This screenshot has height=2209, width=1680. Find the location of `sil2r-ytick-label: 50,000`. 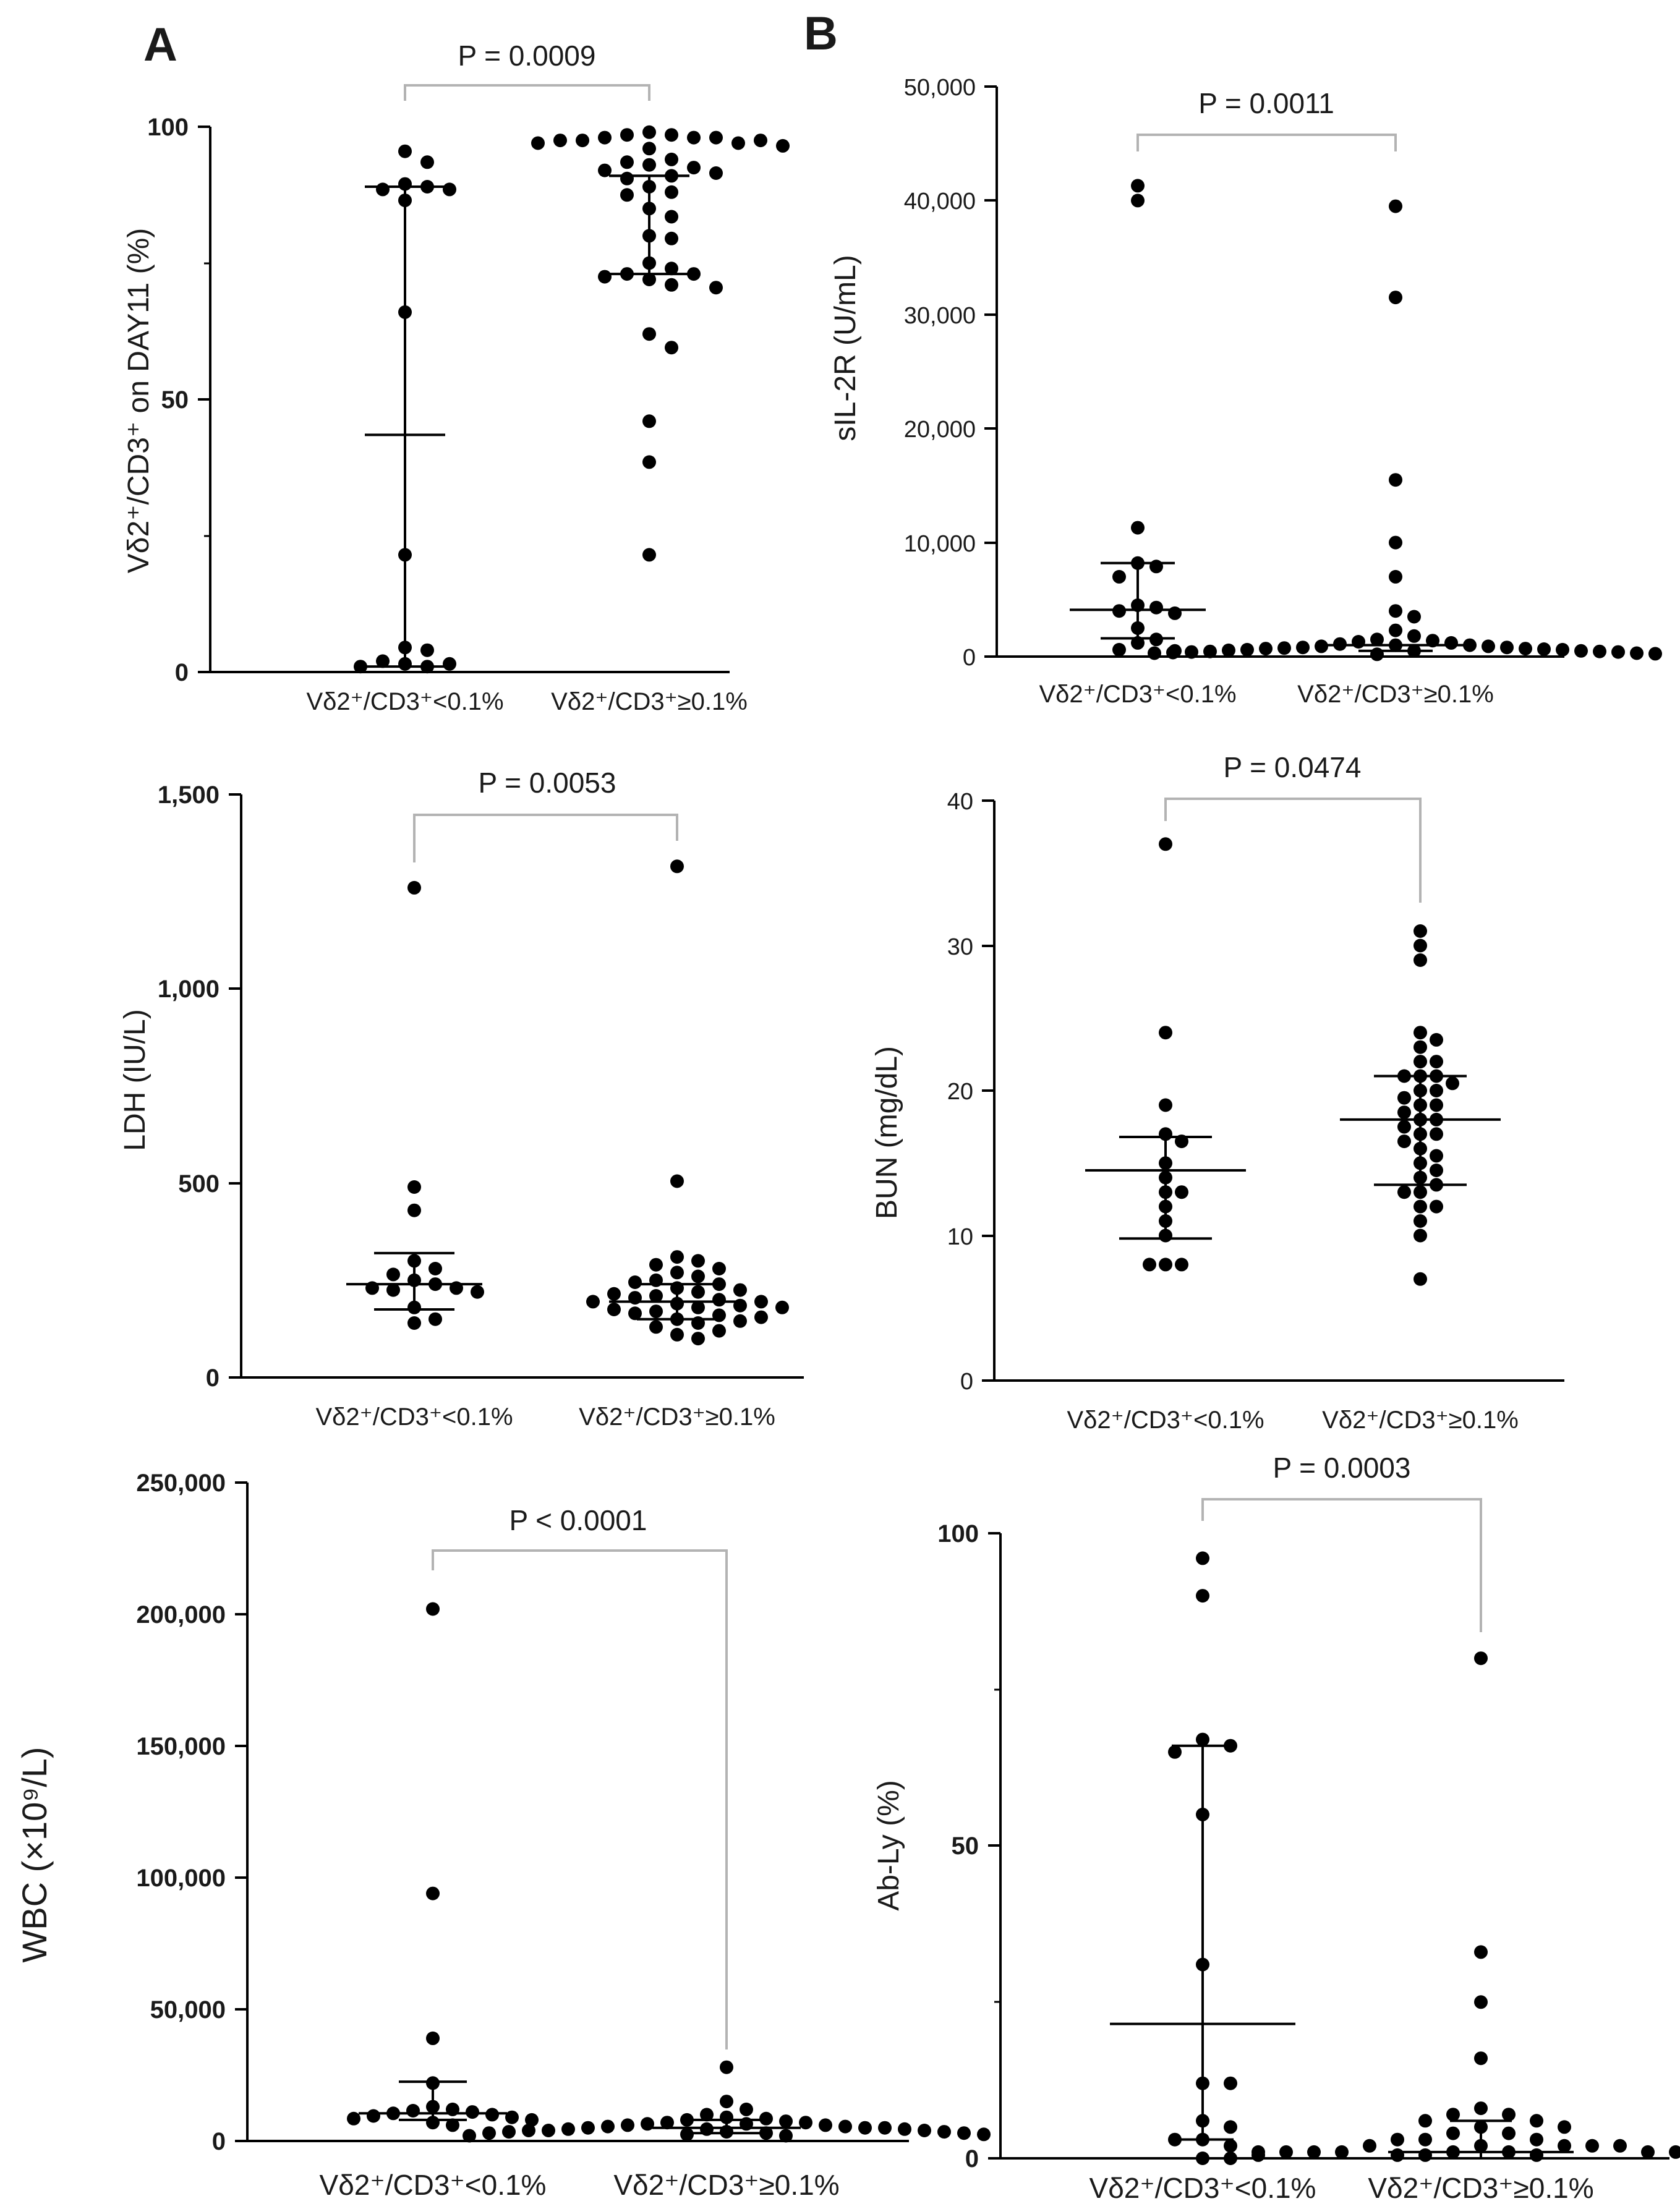

sil2r-ytick-label: 50,000 is located at coordinates (940, 88).